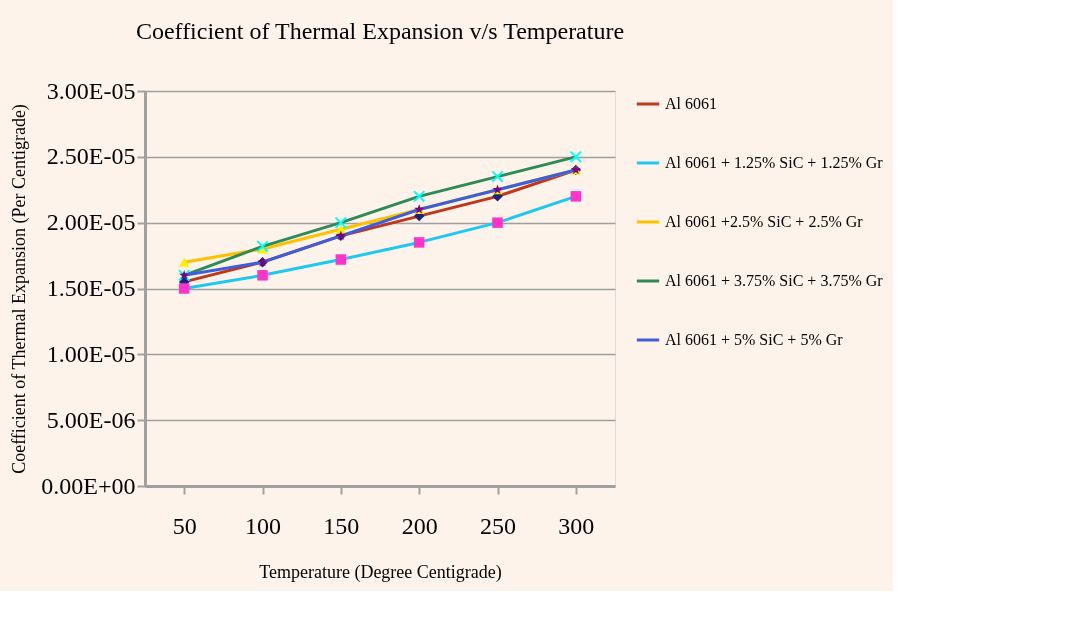 The height and width of the screenshot is (638, 1069). What do you see at coordinates (91, 353) in the screenshot?
I see `y-tick-label: 1.00E-05` at bounding box center [91, 353].